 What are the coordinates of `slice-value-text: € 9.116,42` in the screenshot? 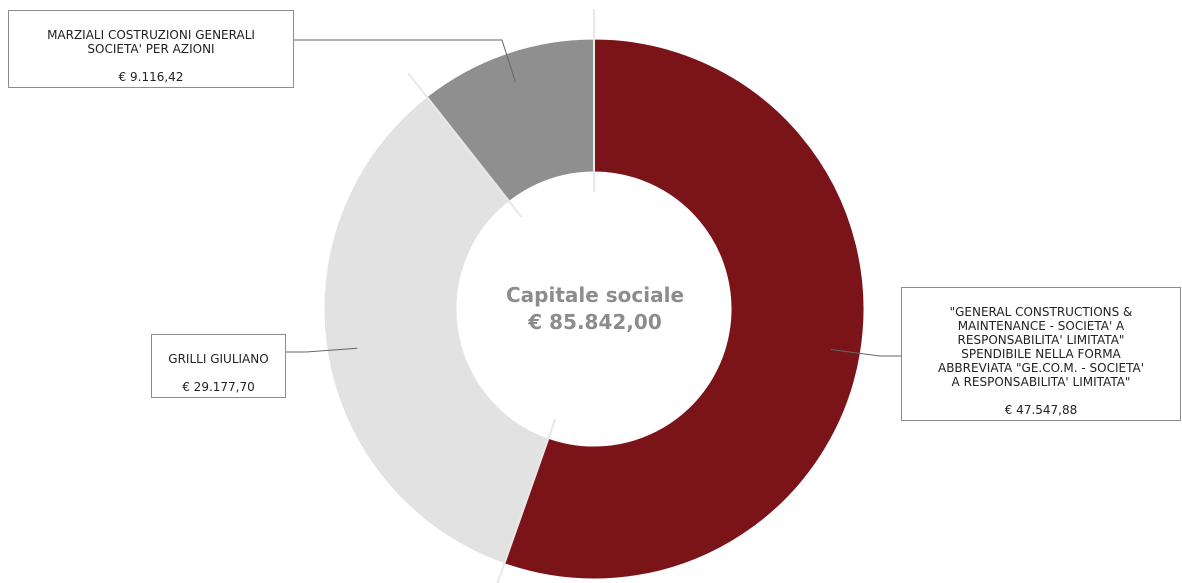 It's located at (151, 77).